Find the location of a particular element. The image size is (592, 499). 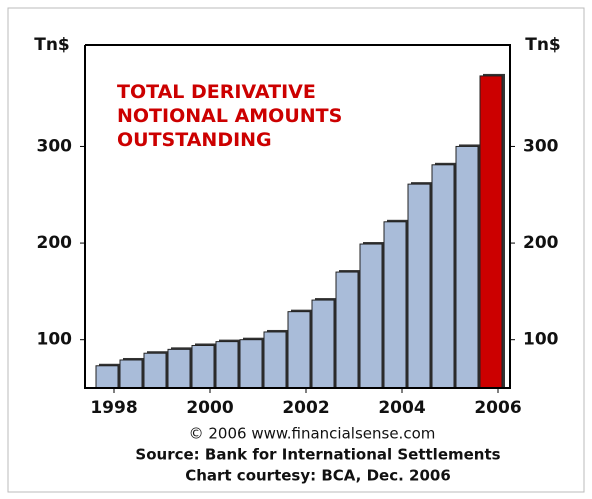

x-tick-label: 2006 is located at coordinates (497, 408).